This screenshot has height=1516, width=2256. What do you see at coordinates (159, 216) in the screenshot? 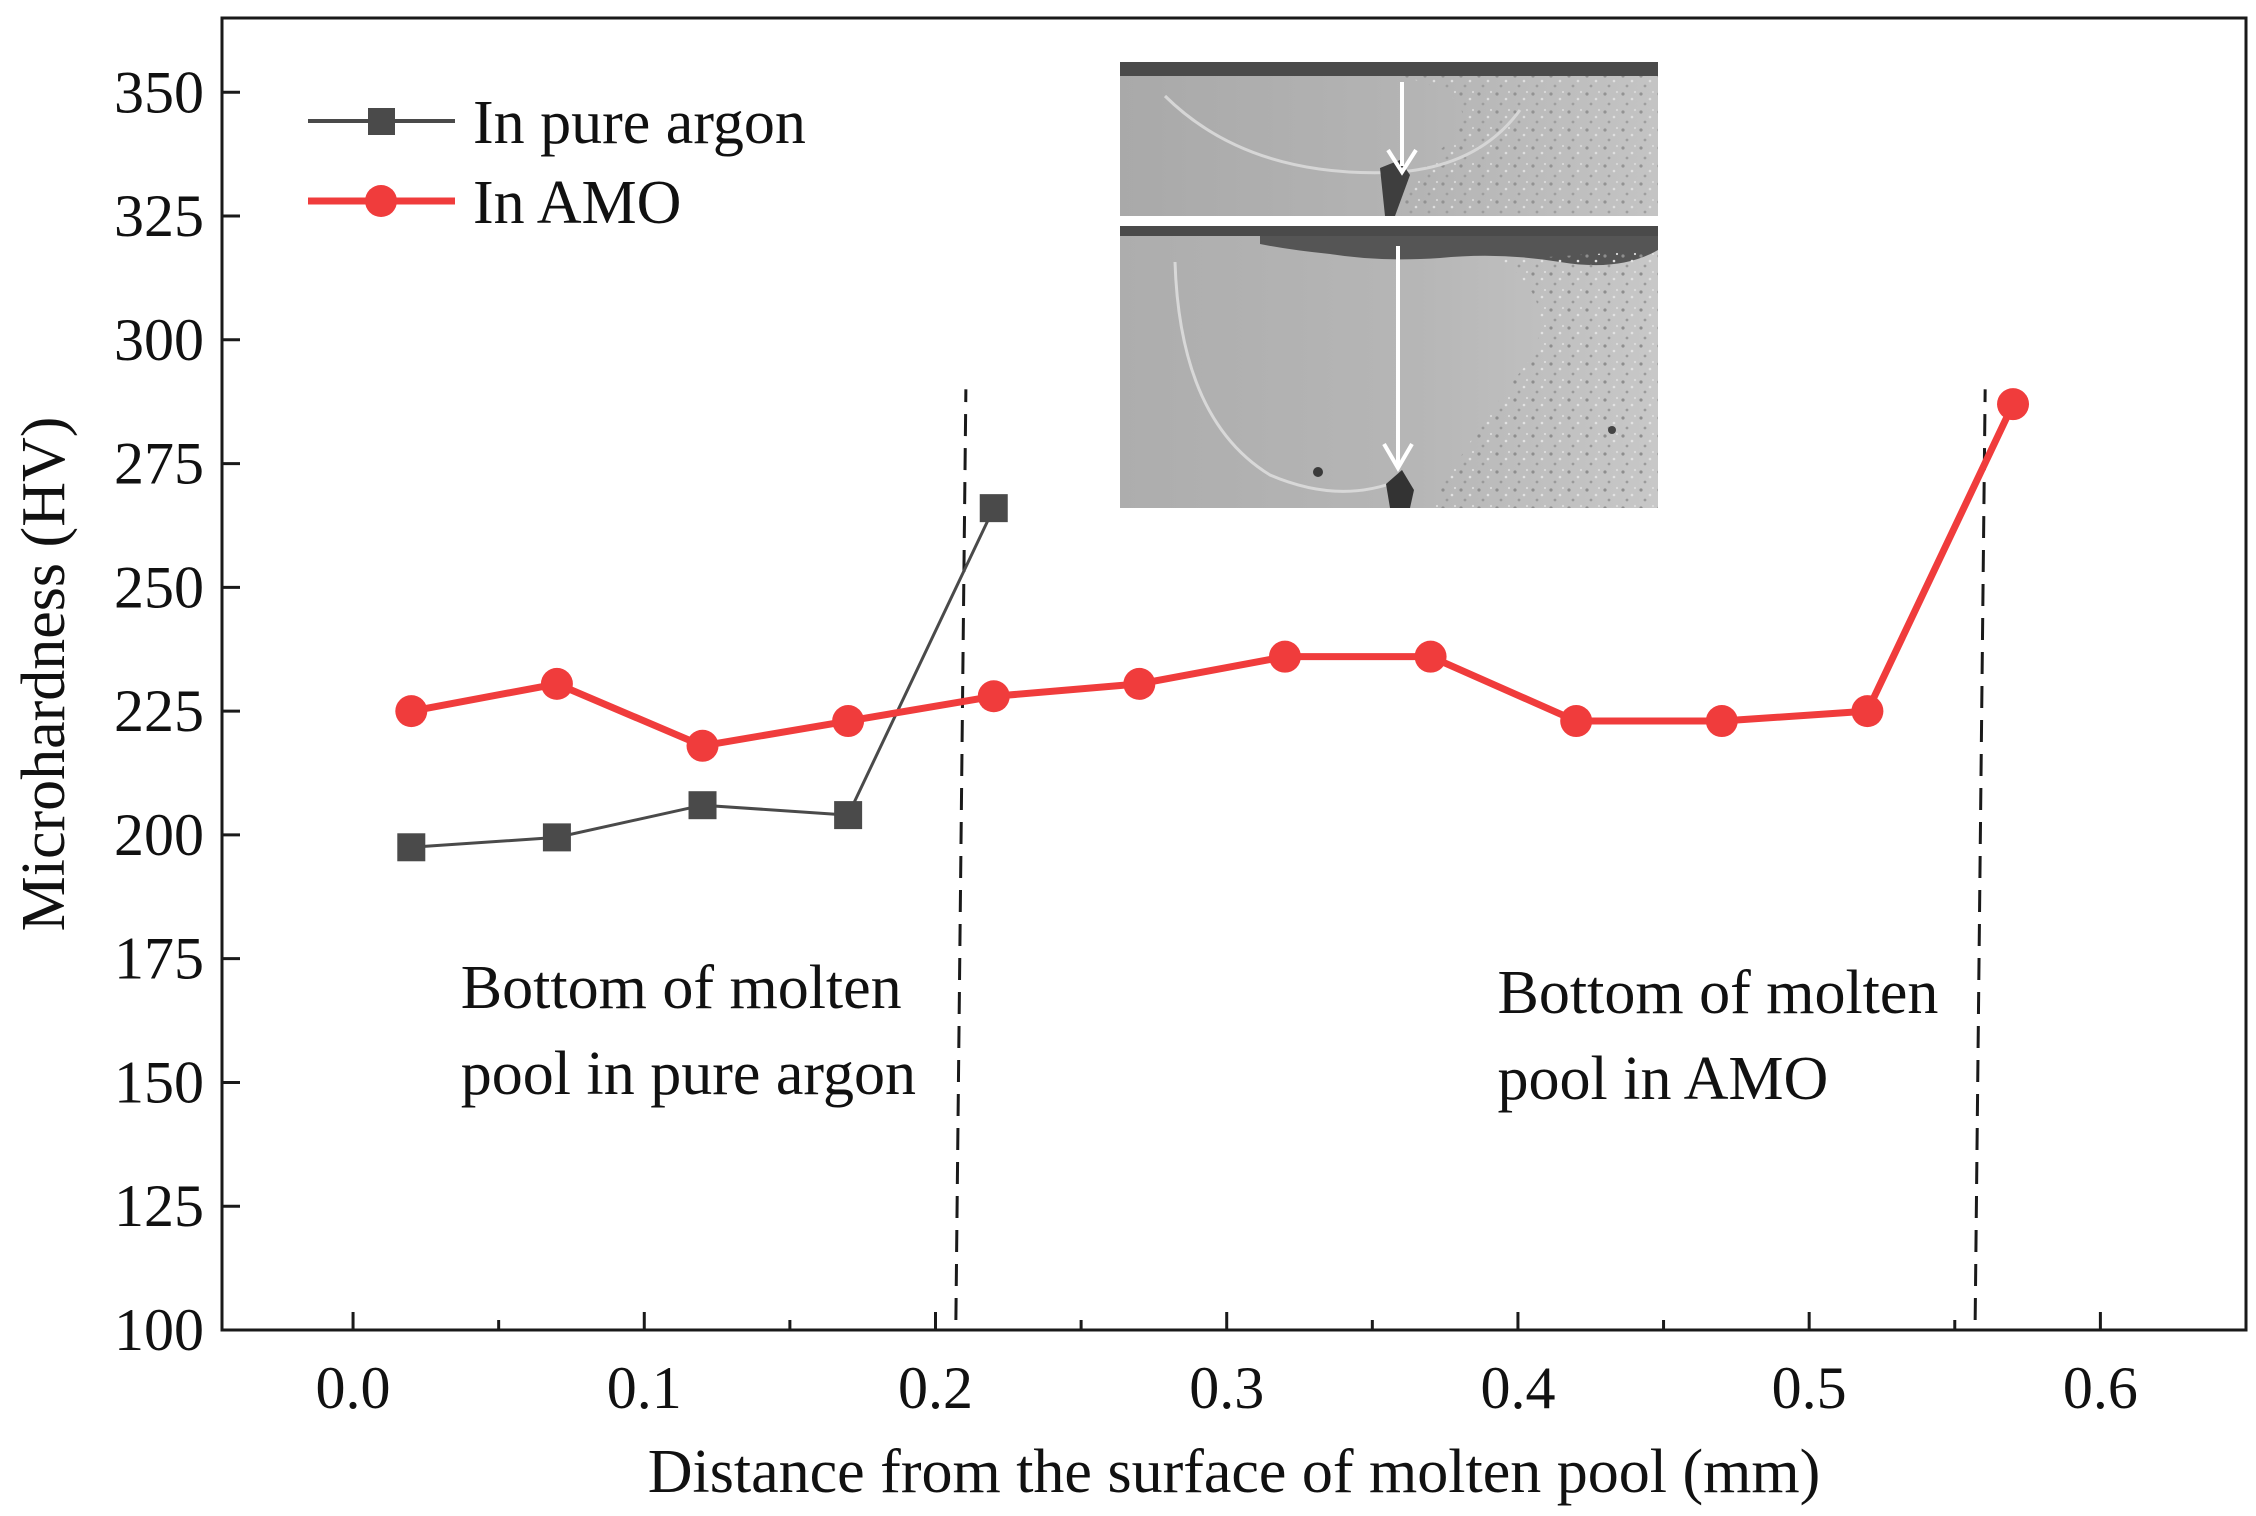
I see `y-tick-label: 325` at bounding box center [159, 216].